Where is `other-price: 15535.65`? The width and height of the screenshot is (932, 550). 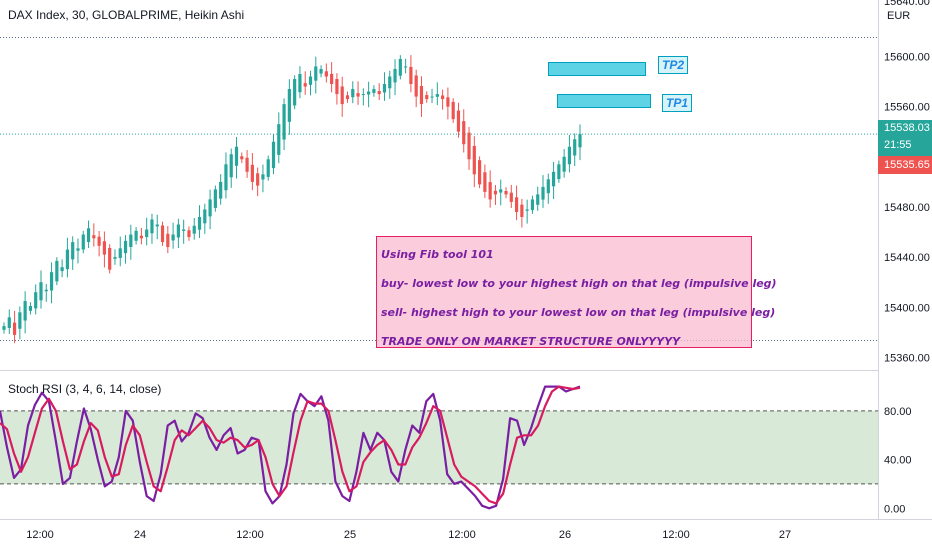 other-price: 15535.65 is located at coordinates (907, 165).